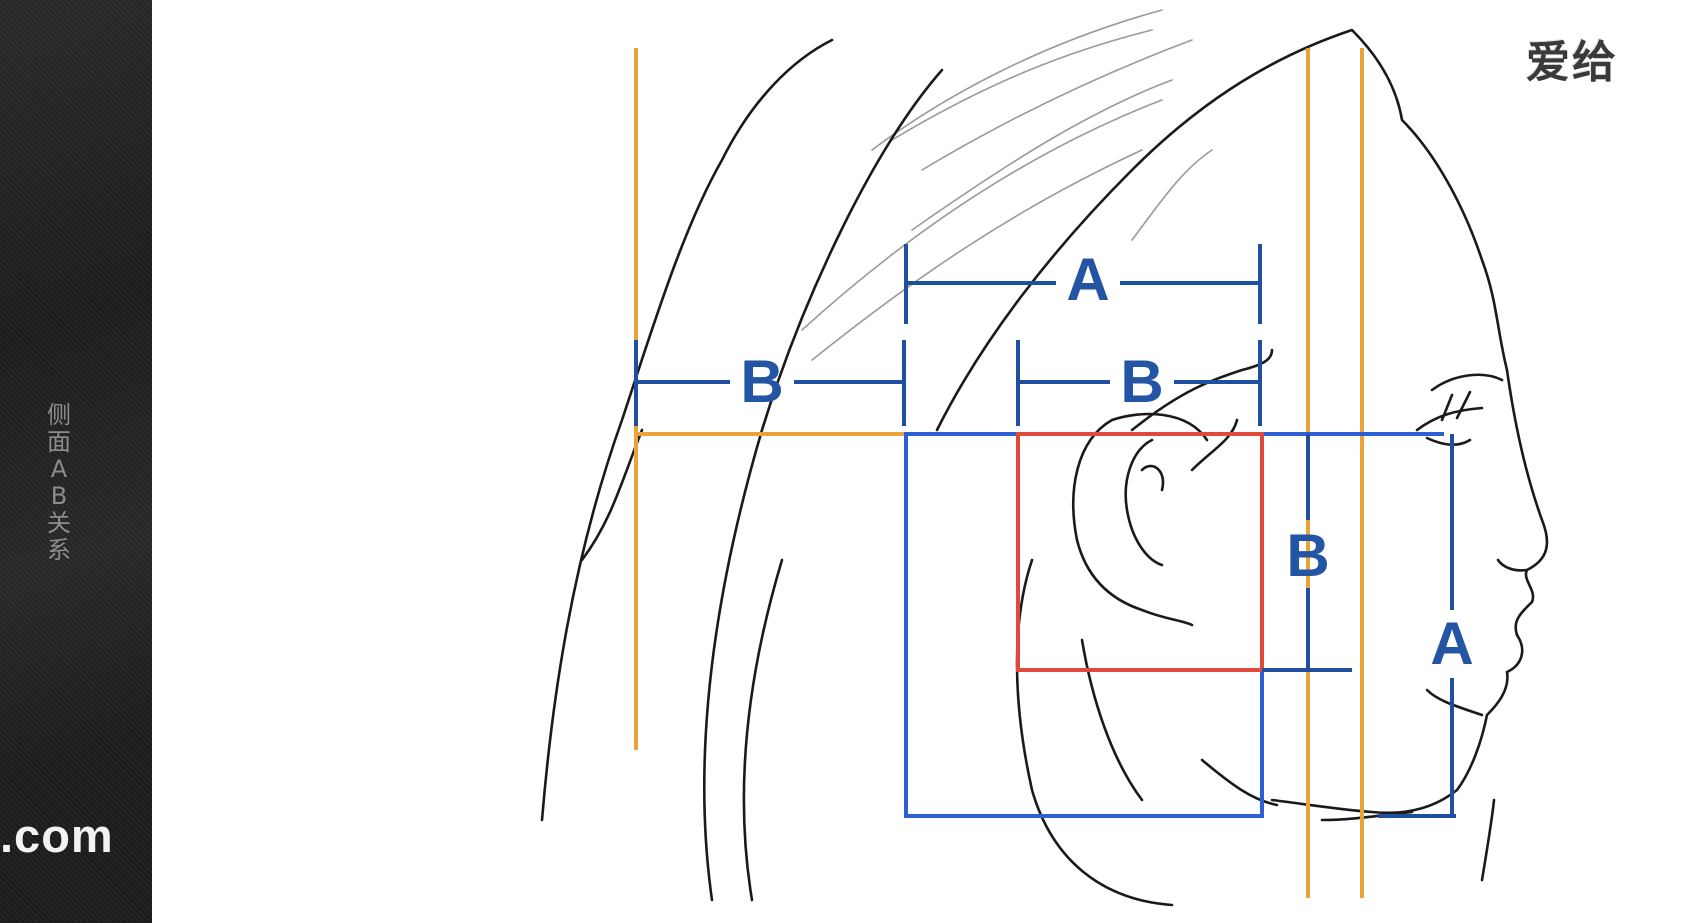  I want to click on hair-strands, so click(1007, 185).